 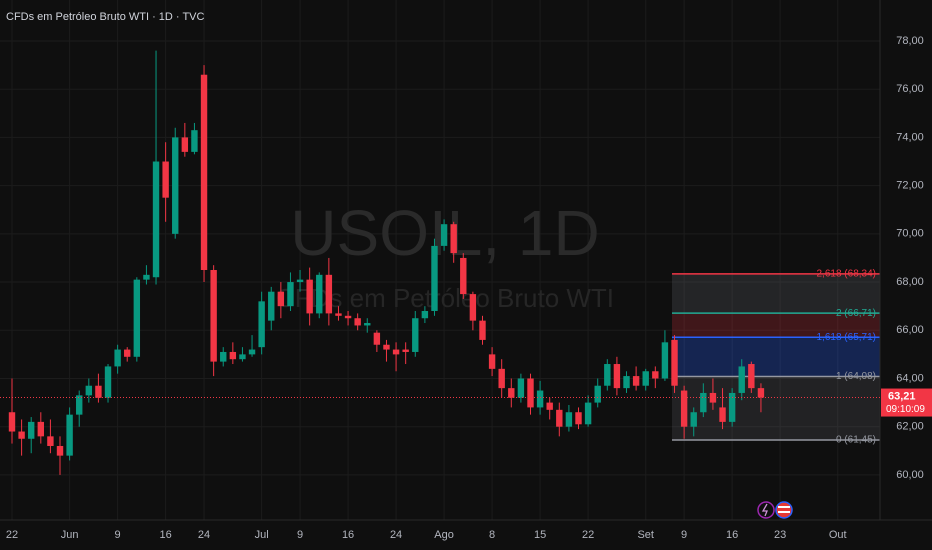 What do you see at coordinates (847, 274) in the screenshot?
I see `fib-label: 2,618 (68,34)` at bounding box center [847, 274].